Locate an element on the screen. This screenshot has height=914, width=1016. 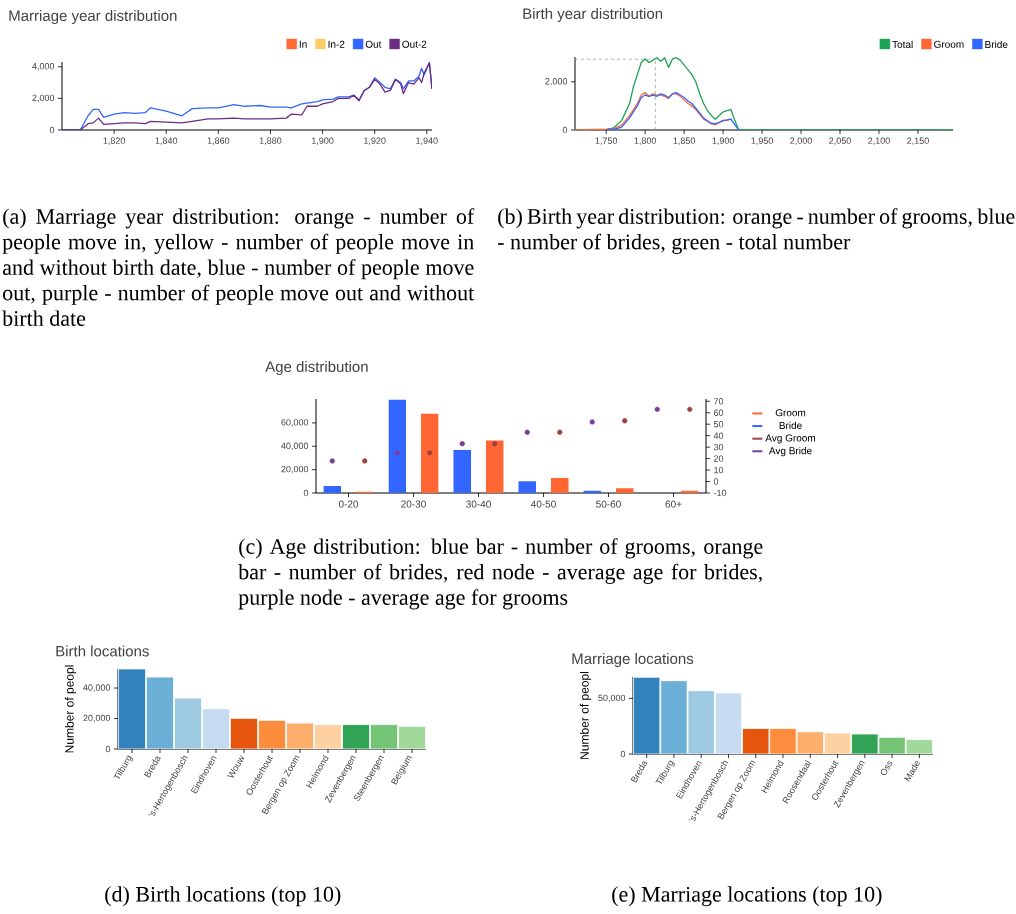
x-tick-label: 60+ is located at coordinates (673, 504).